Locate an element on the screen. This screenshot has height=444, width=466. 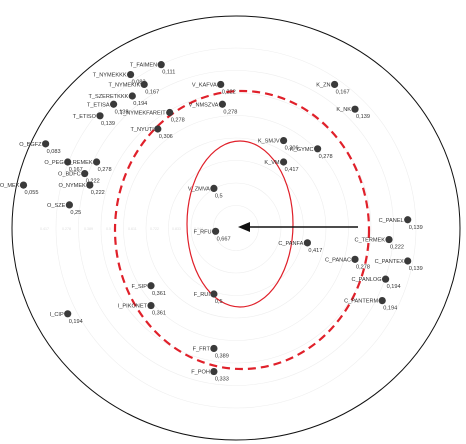
point-label: T_SZERETKKK is located at coordinates (109, 97).